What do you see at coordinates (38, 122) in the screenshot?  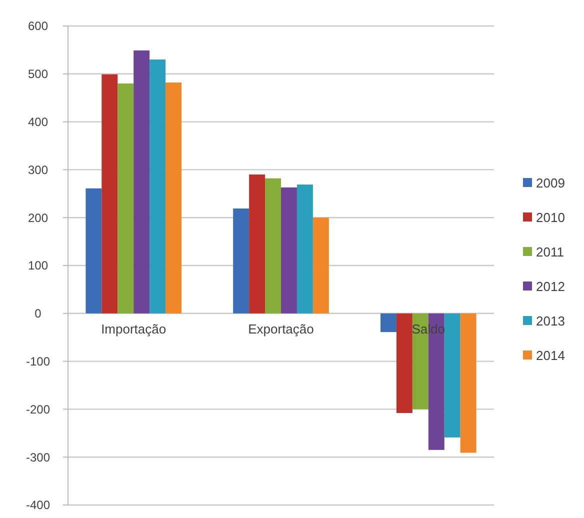 I see `y-tick-label: 400` at bounding box center [38, 122].